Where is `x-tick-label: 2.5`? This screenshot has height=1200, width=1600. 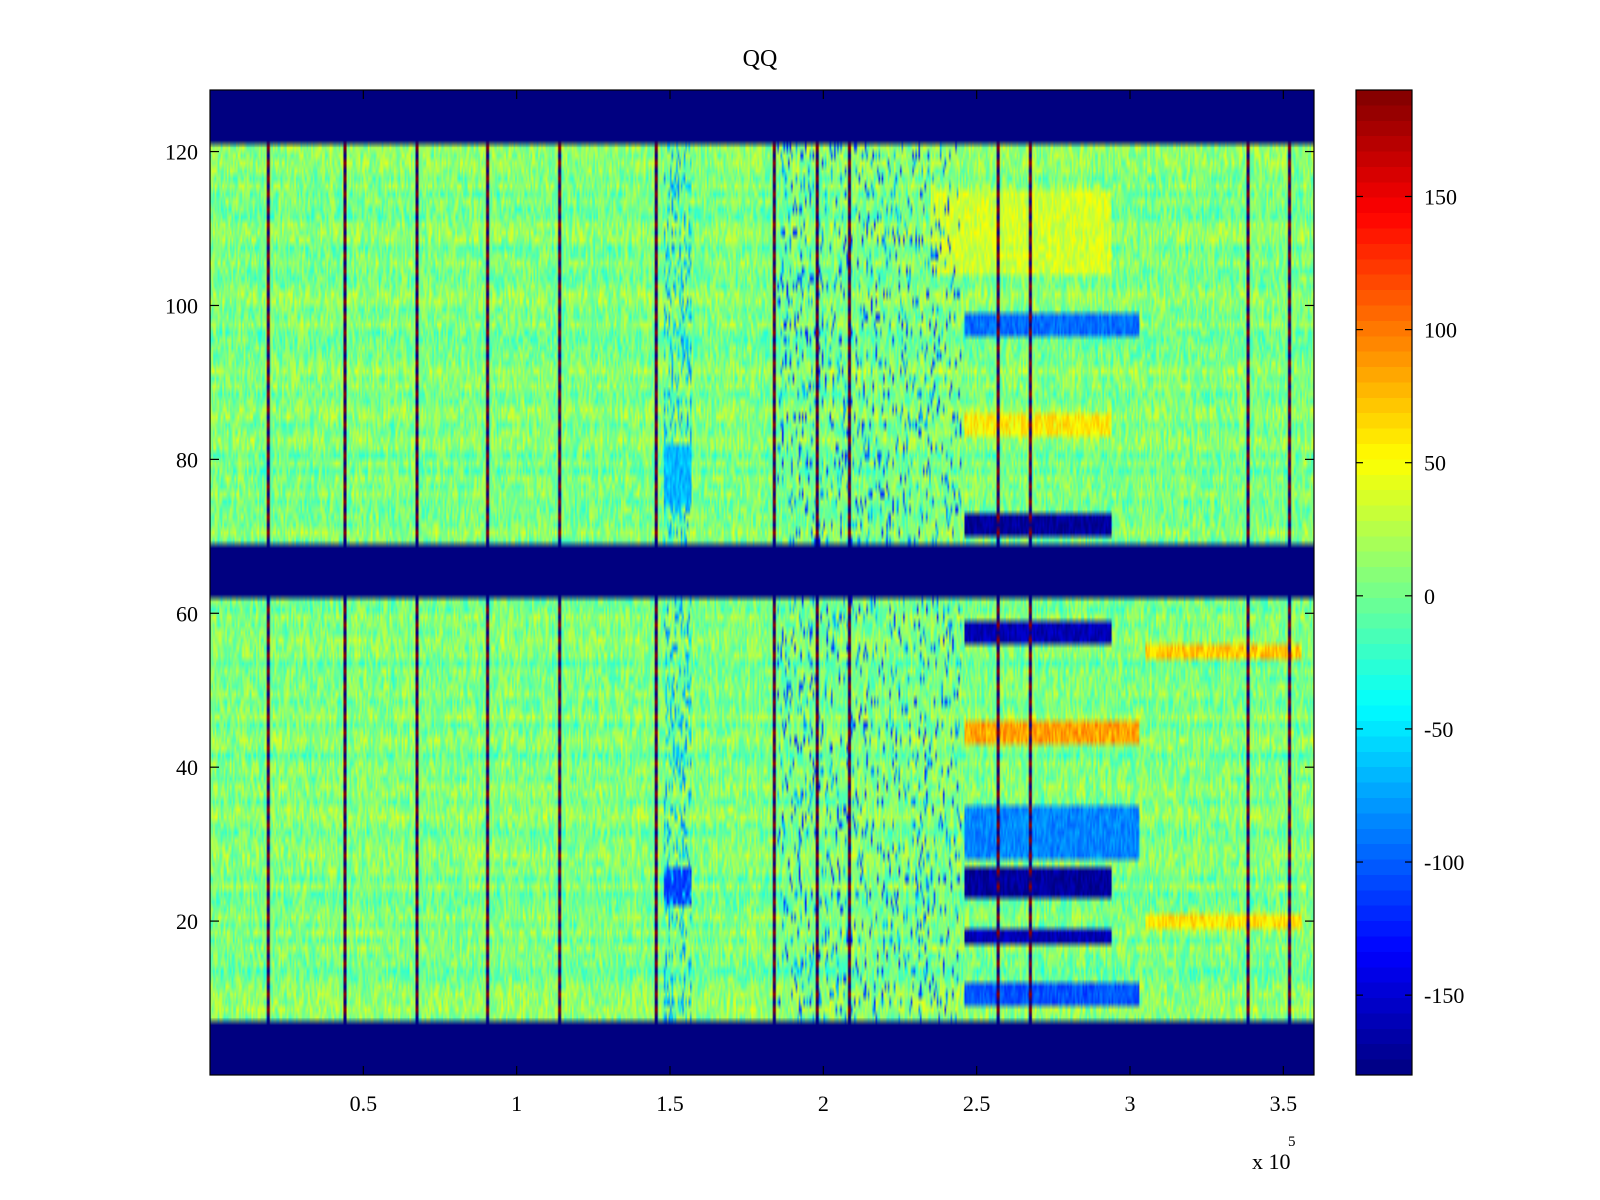
x-tick-label: 2.5 is located at coordinates (977, 1103).